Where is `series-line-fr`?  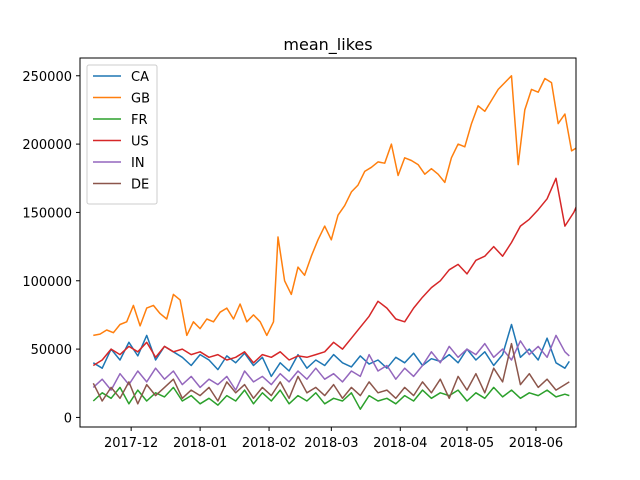
series-line-fr is located at coordinates (331, 398).